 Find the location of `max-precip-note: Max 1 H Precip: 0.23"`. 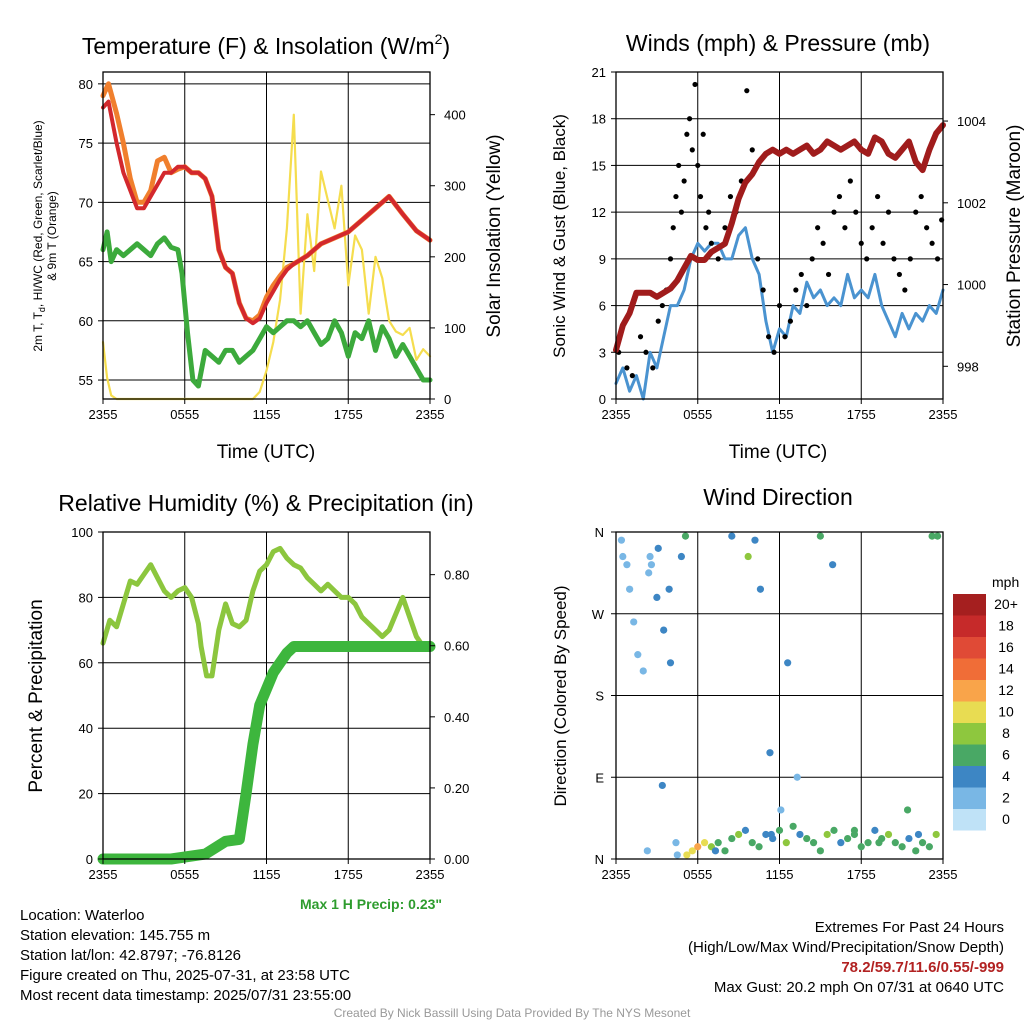

max-precip-note: Max 1 H Precip: 0.23" is located at coordinates (371, 904).